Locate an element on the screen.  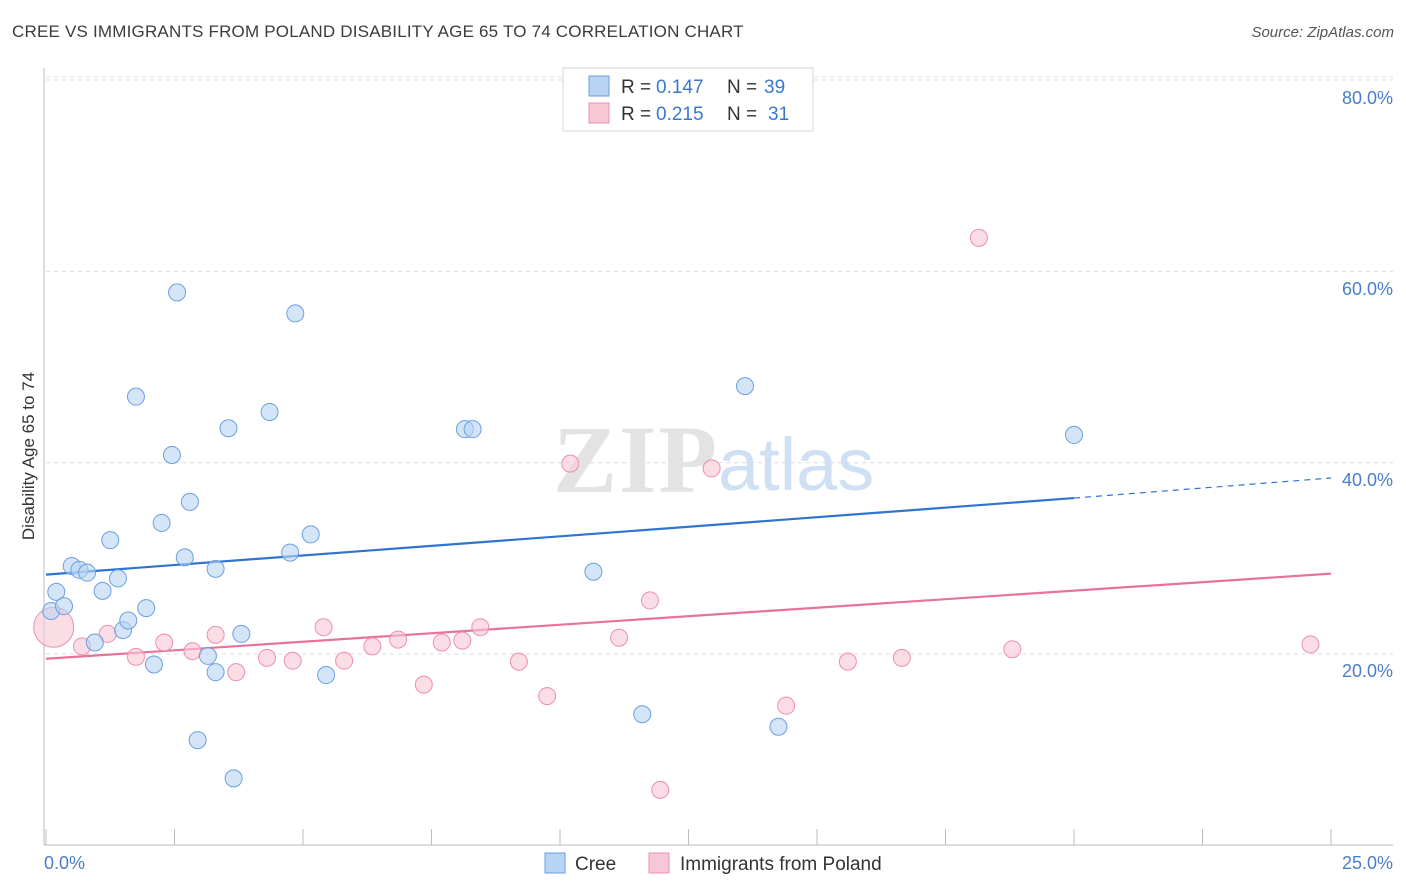
legend-n-value-poland: 31 is located at coordinates (778, 114).